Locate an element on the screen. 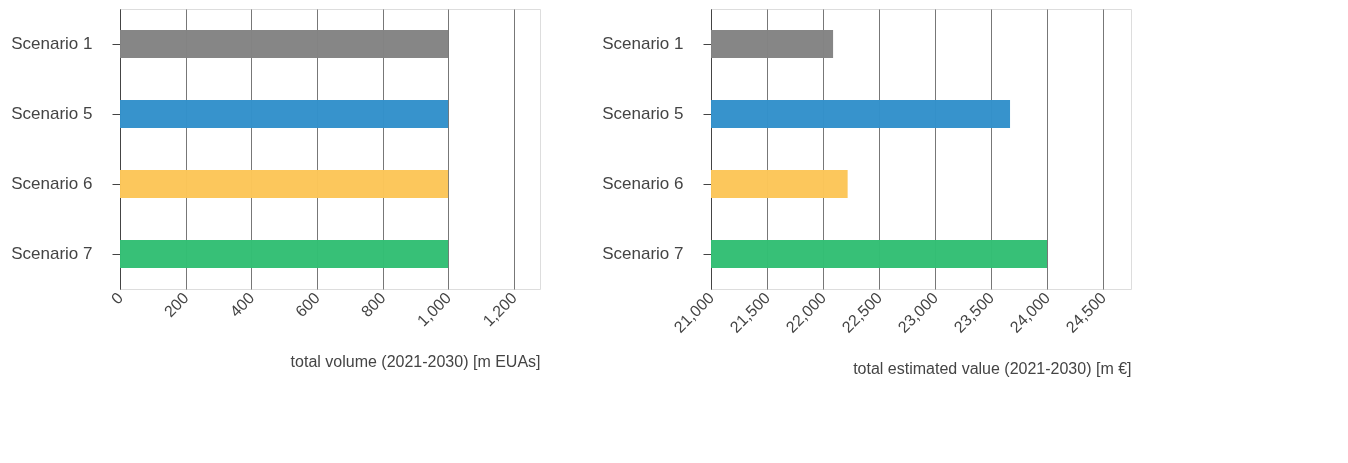 The height and width of the screenshot is (463, 1348). x-tick-label: 800 is located at coordinates (373, 305).